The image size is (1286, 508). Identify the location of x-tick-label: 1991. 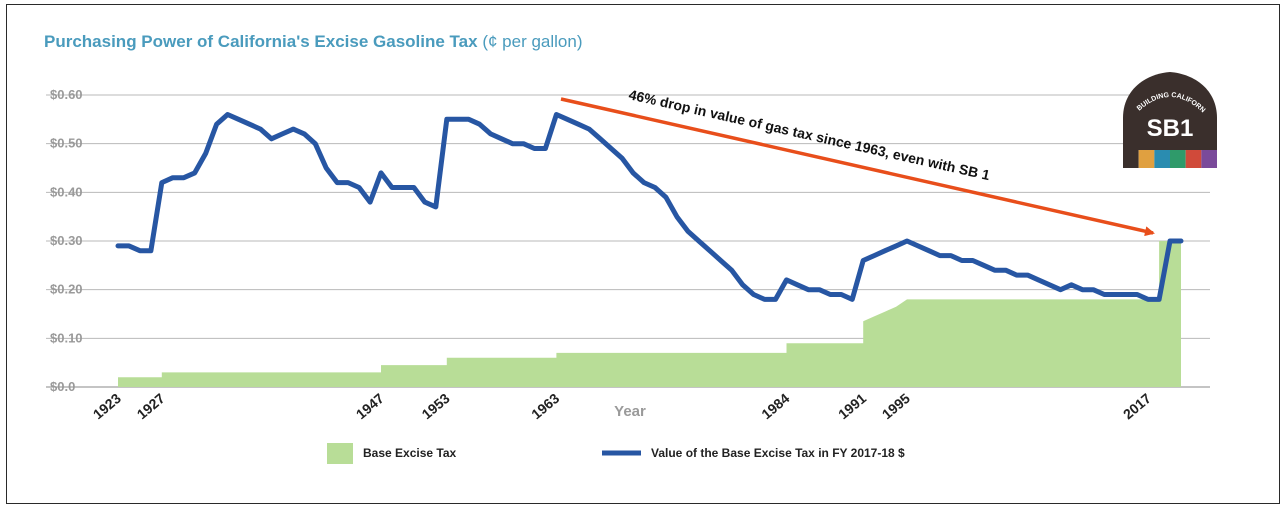
(852, 406).